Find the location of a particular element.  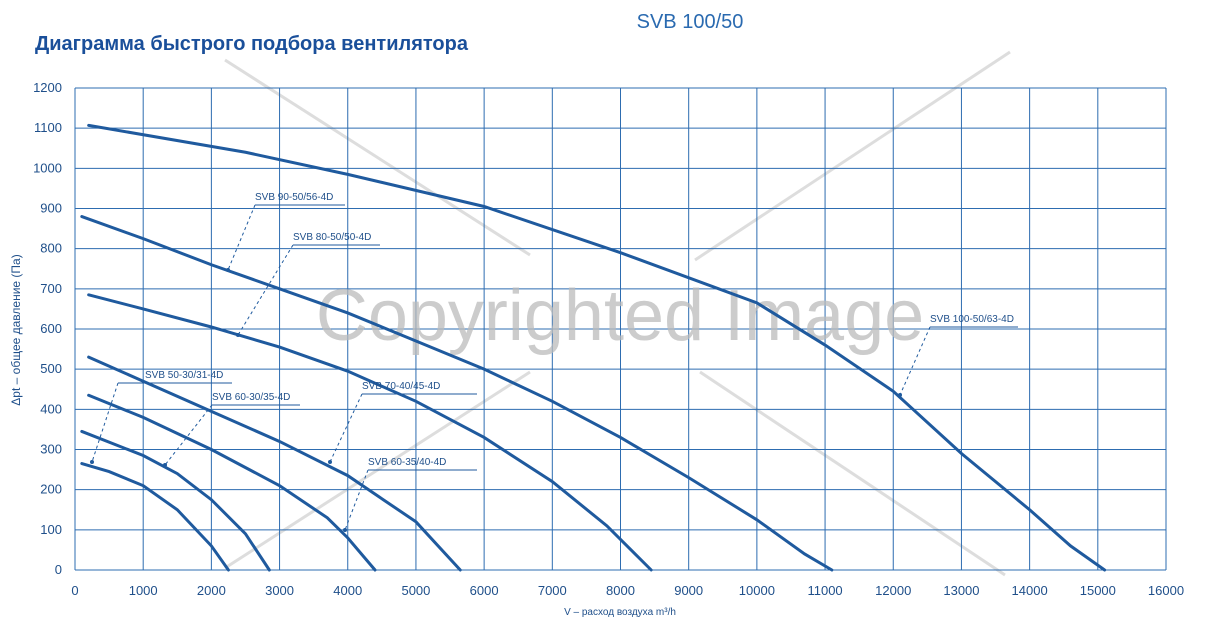

curve-label: SVB 90-50/56-4D is located at coordinates (294, 197).